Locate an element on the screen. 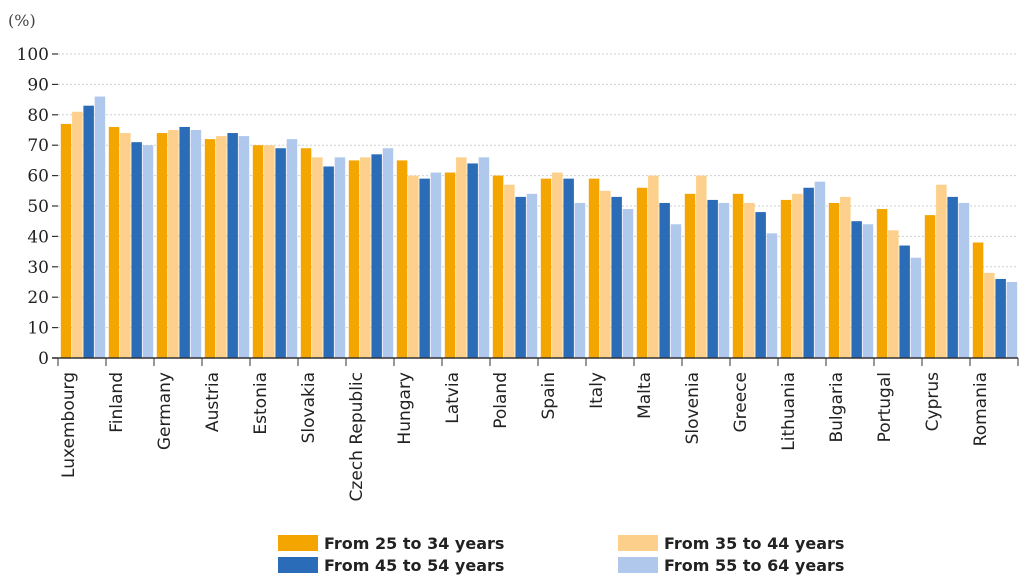  legend-item: From 25 to 34 years is located at coordinates (391, 543).